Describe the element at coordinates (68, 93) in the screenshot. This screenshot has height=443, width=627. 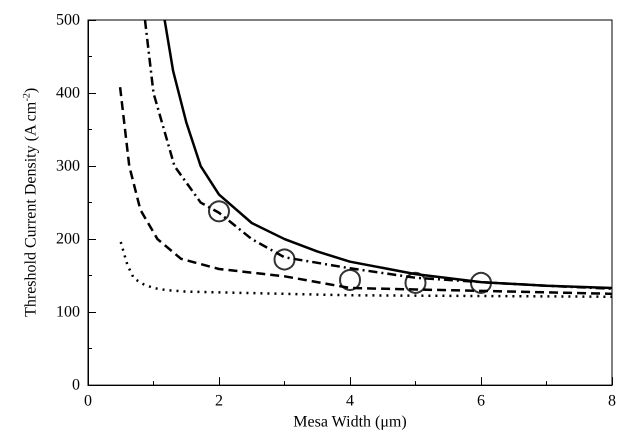
I see `y-tick-label: 400` at that location.